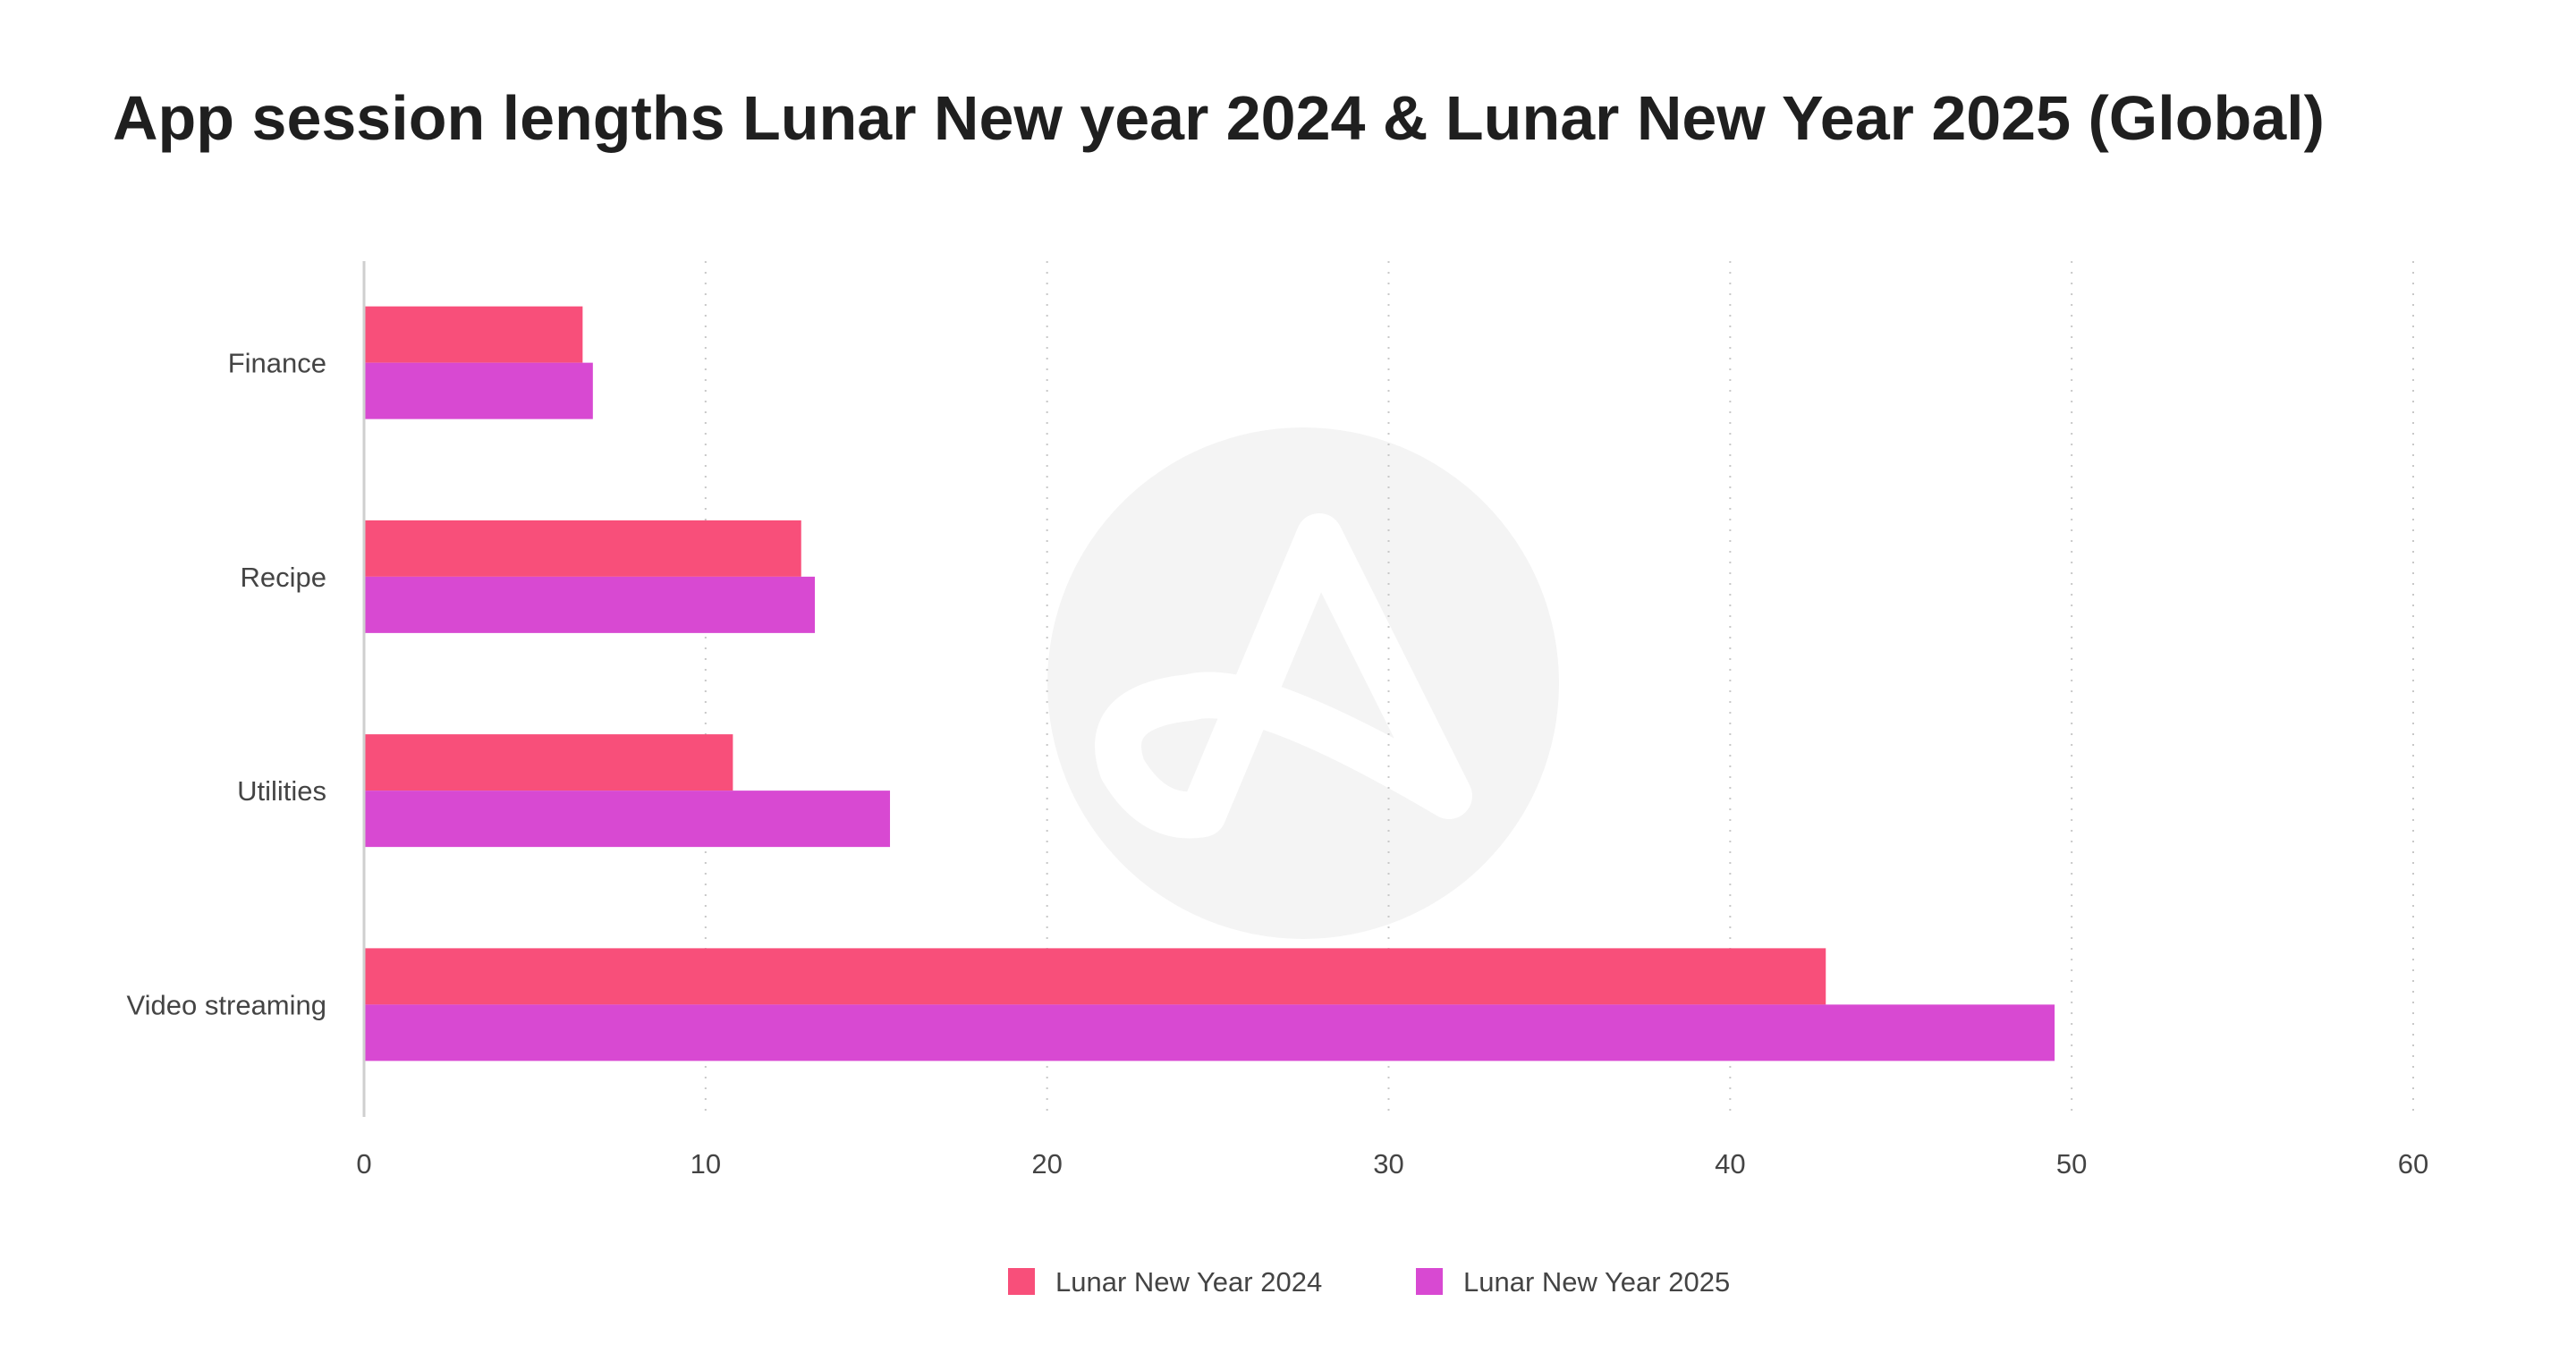  Describe the element at coordinates (1730, 1164) in the screenshot. I see `x-tick-label: 40` at that location.